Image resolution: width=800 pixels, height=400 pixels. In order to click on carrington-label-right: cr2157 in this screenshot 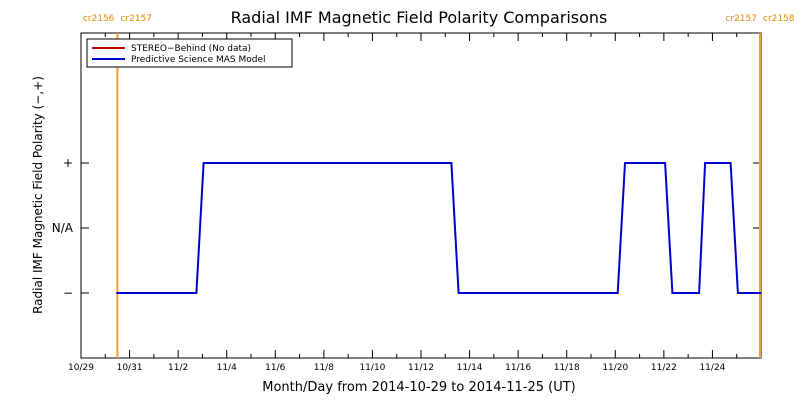, I will do `click(136, 19)`.